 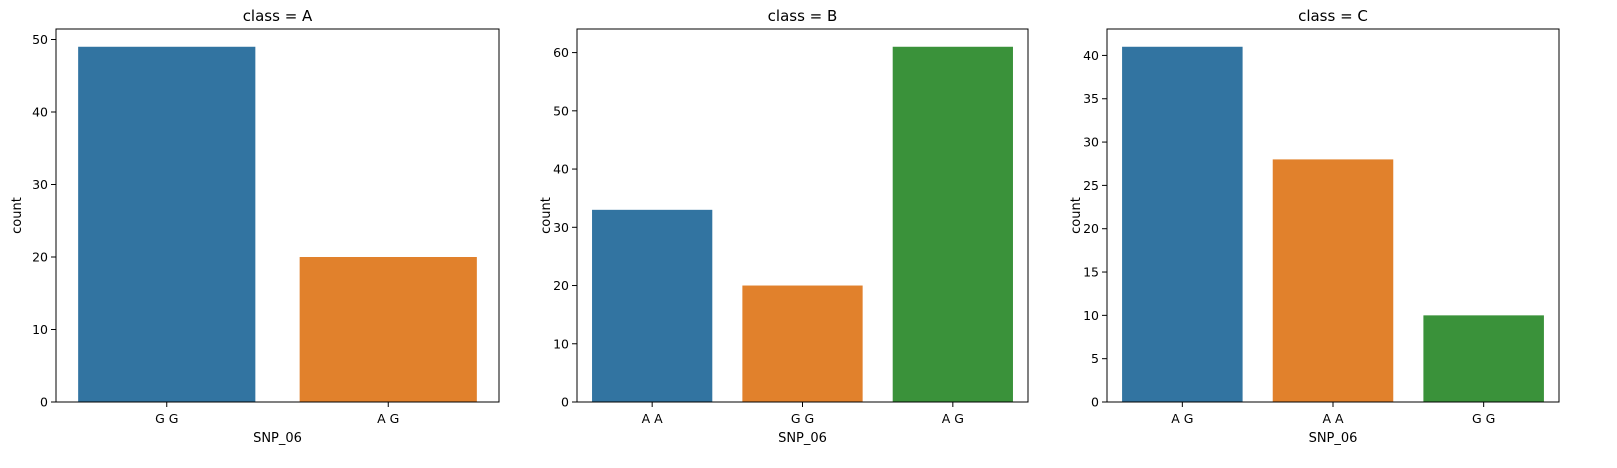 I want to click on y-tick-label: 5, so click(x=1095, y=358).